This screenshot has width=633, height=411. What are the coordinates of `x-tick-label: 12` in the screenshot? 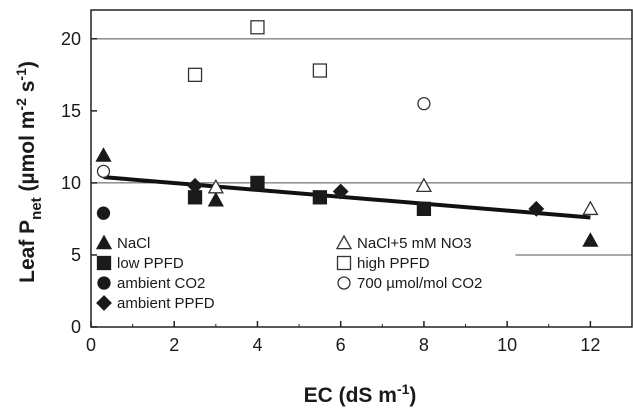 It's located at (590, 345).